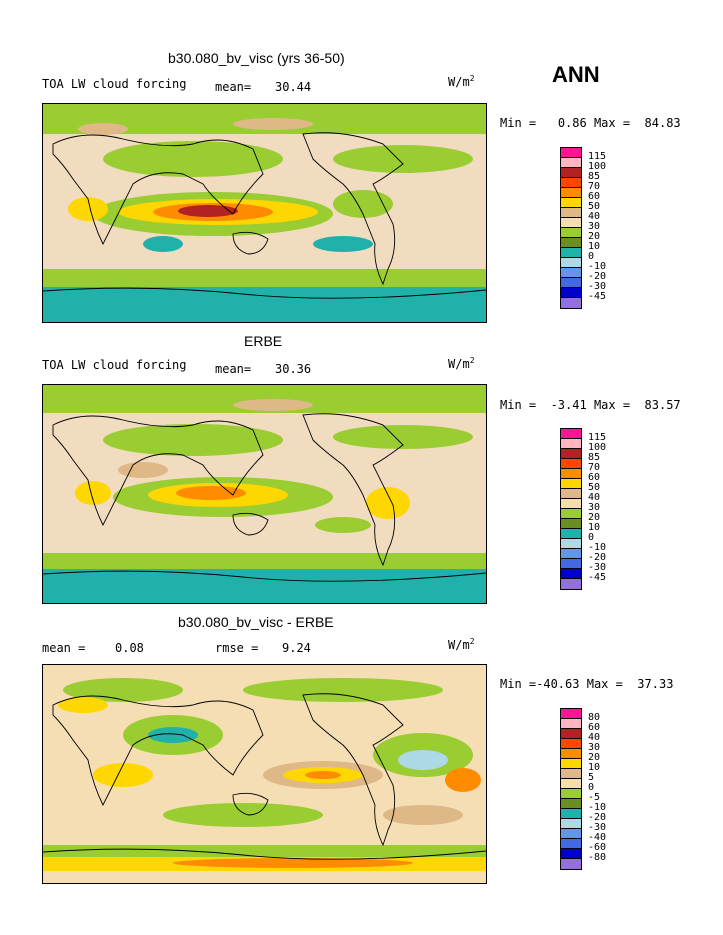 The width and height of the screenshot is (723, 935). What do you see at coordinates (597, 857) in the screenshot?
I see `colorbar-label: -80` at bounding box center [597, 857].